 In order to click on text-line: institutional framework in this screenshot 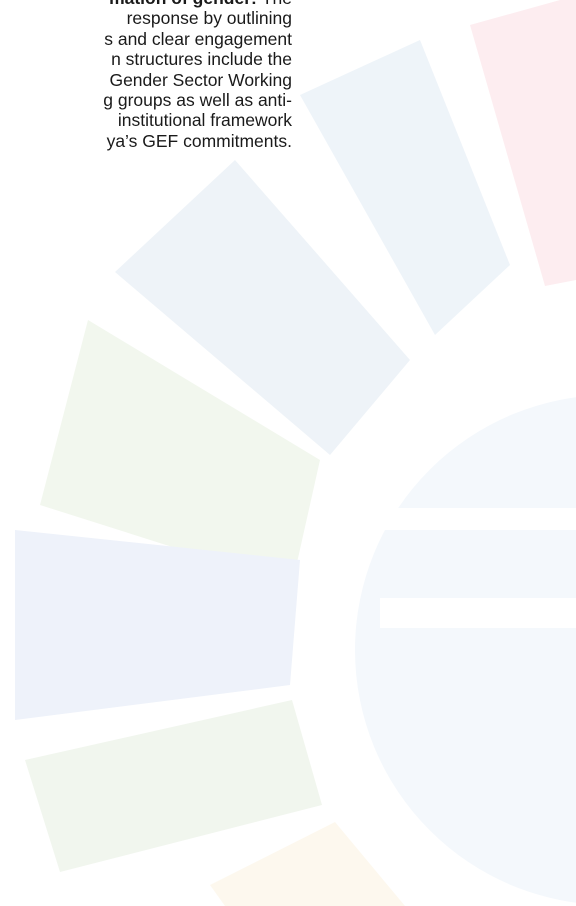, I will do `click(204, 120)`.